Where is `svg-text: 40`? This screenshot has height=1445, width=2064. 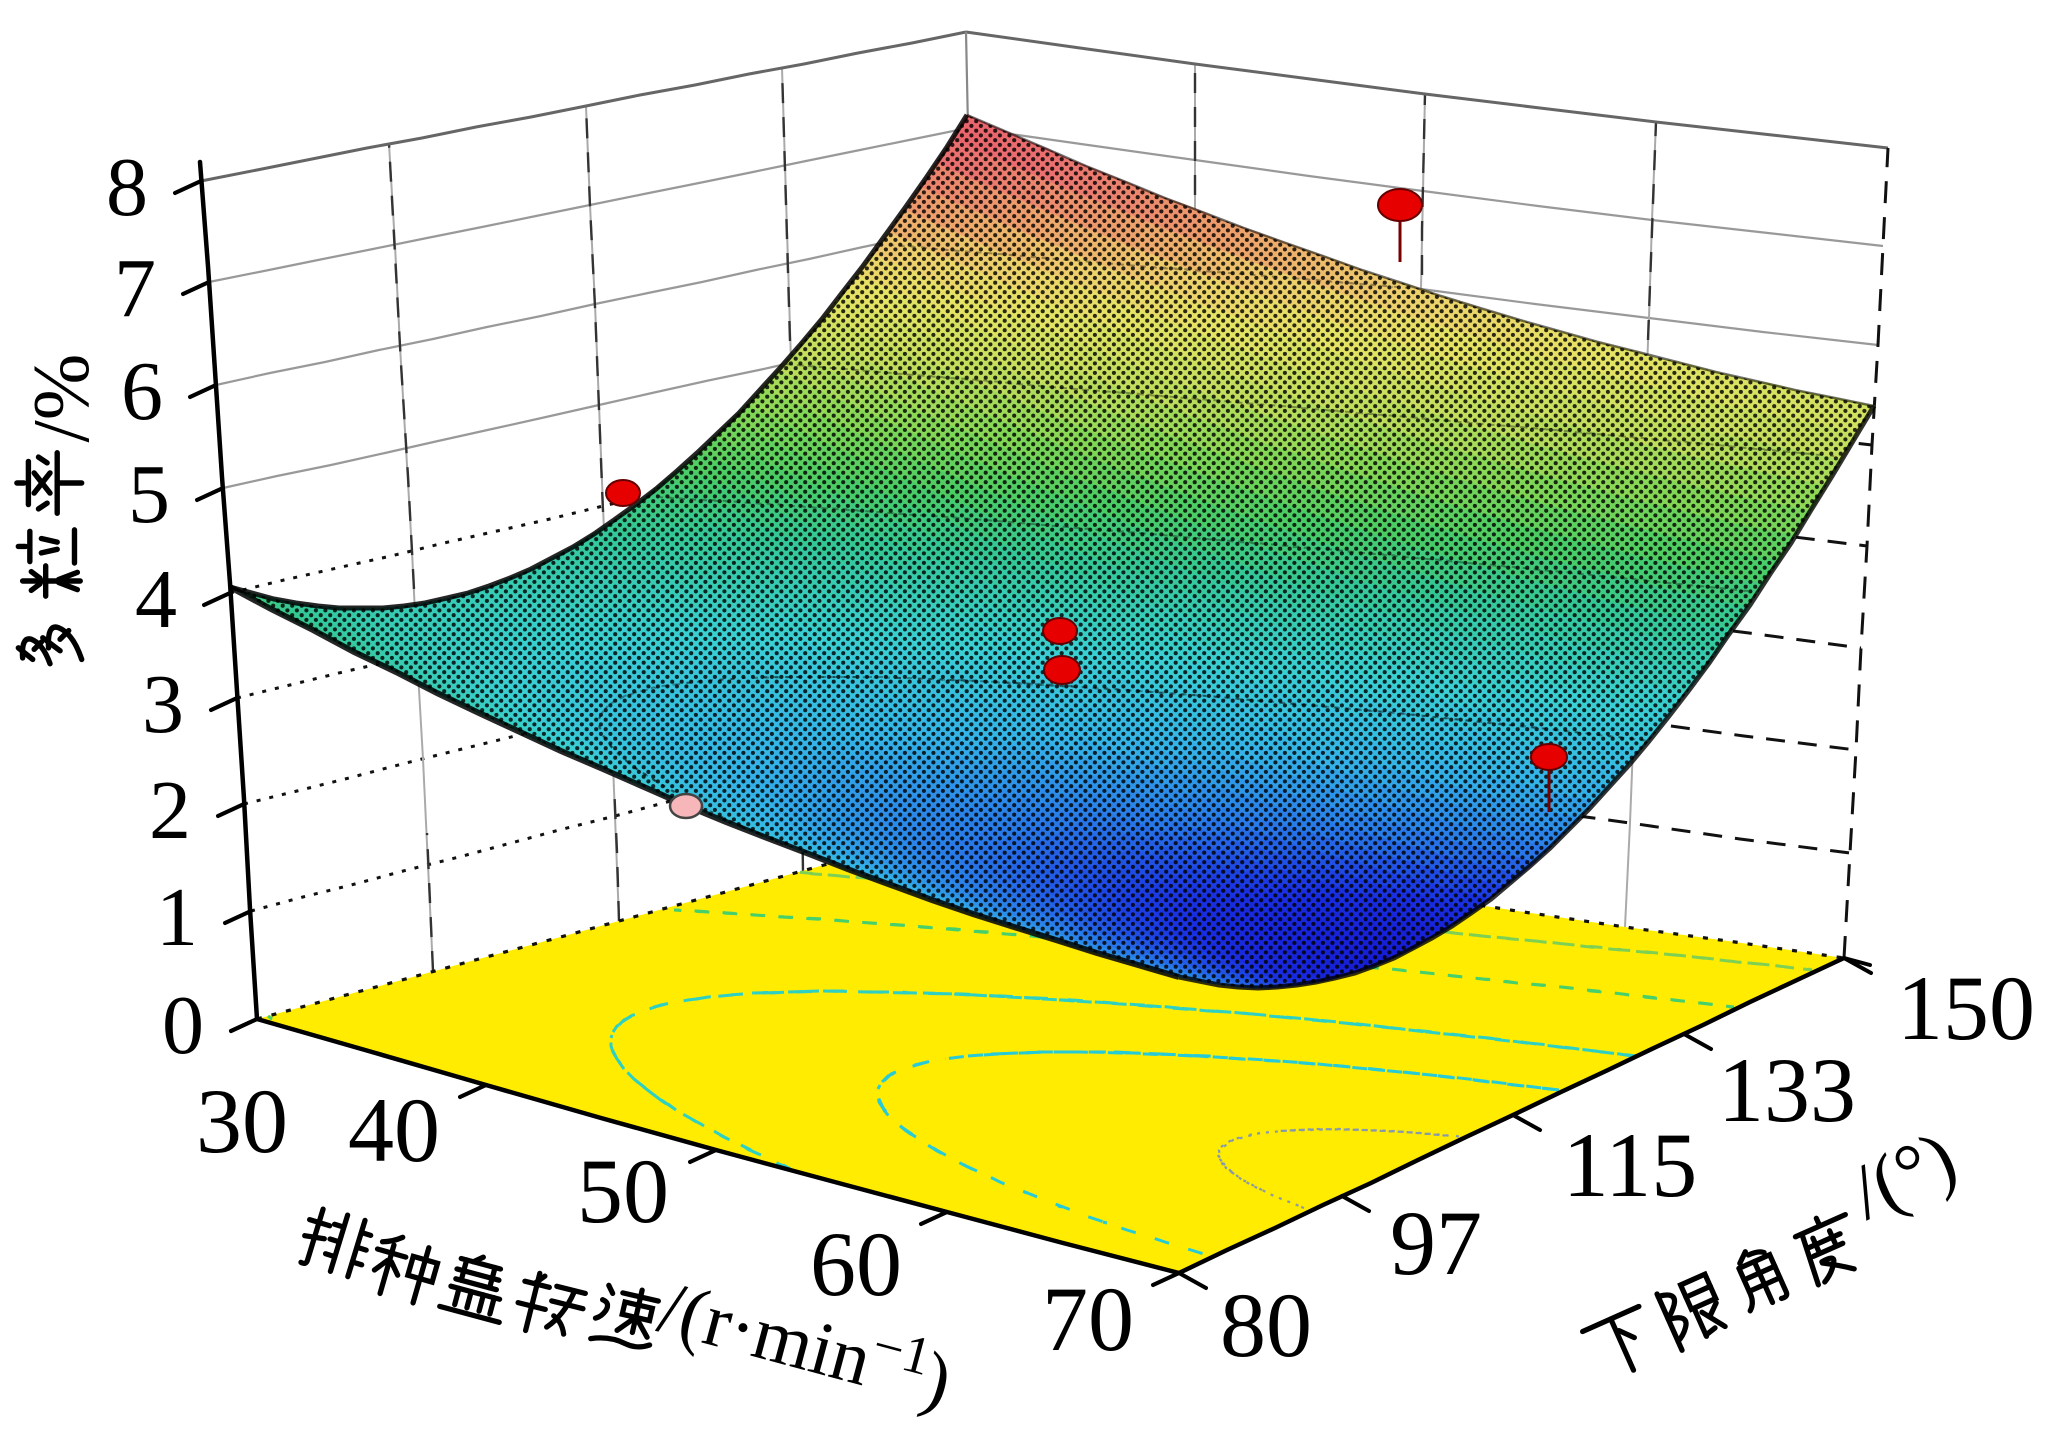
svg-text: 40 is located at coordinates (394, 1130).